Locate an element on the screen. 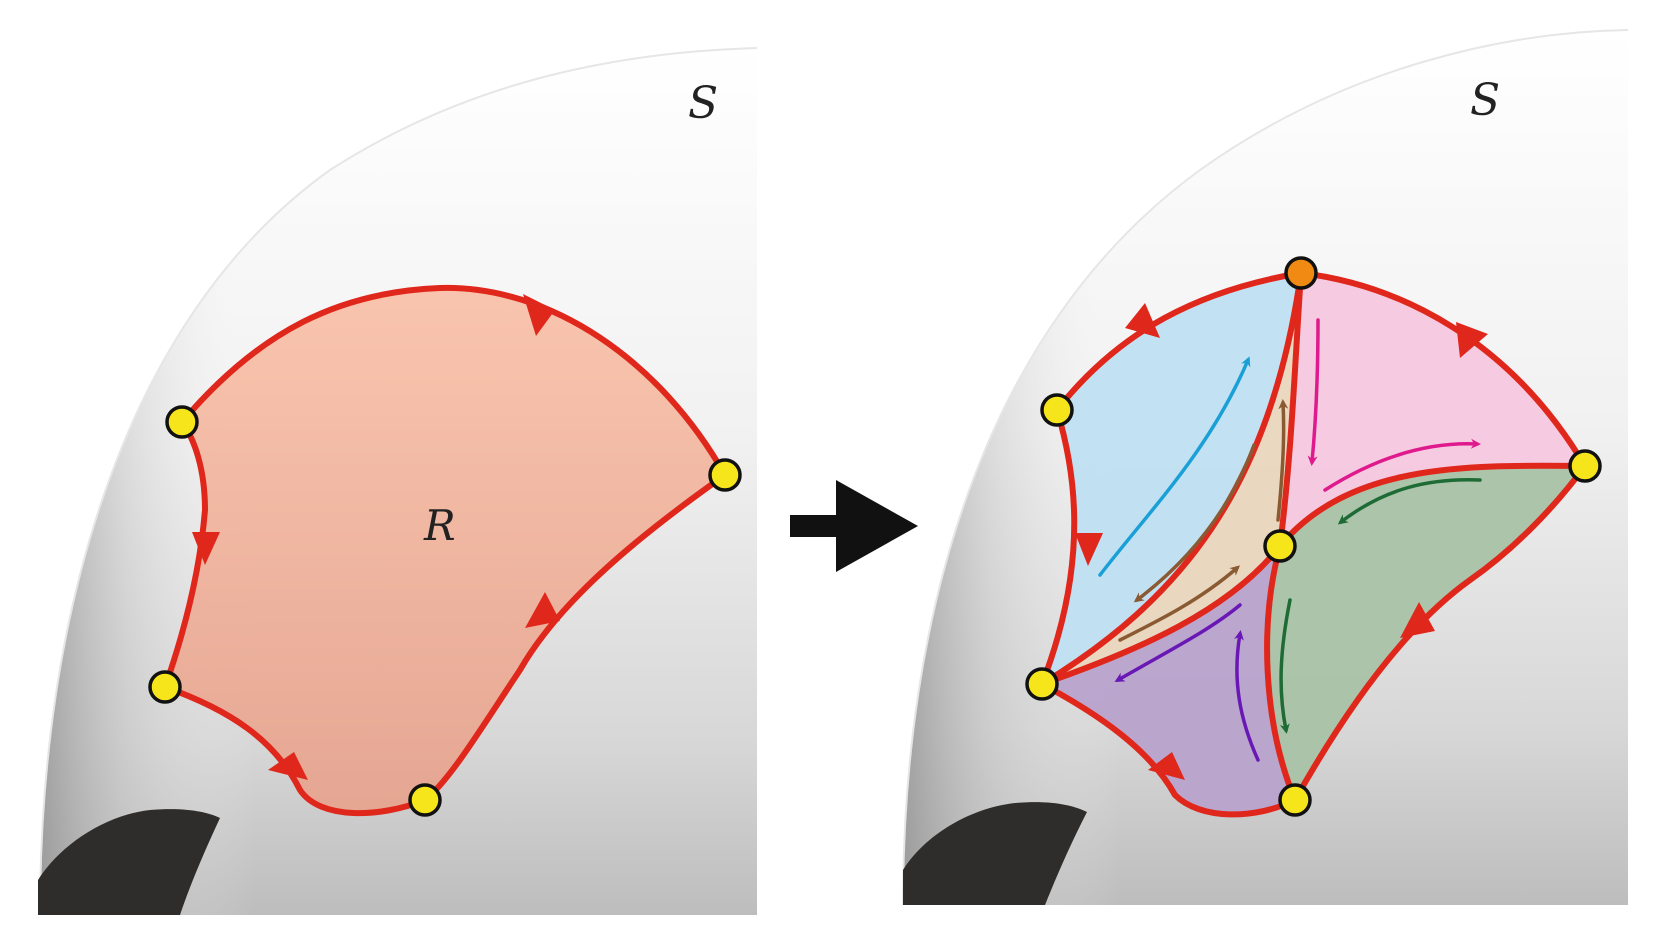 This screenshot has width=1662, height=941. right-surface-label: S is located at coordinates (1485, 100).